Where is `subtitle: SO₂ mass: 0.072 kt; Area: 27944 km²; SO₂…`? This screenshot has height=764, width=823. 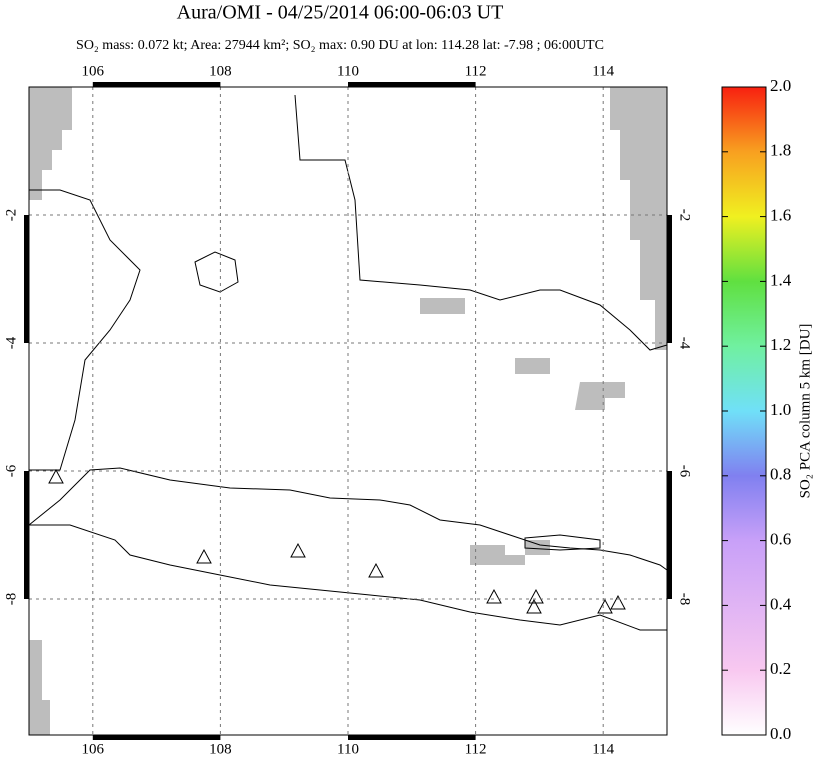 subtitle: SO₂ mass: 0.072 kt; Area: 27944 km²; SO₂… is located at coordinates (340, 45).